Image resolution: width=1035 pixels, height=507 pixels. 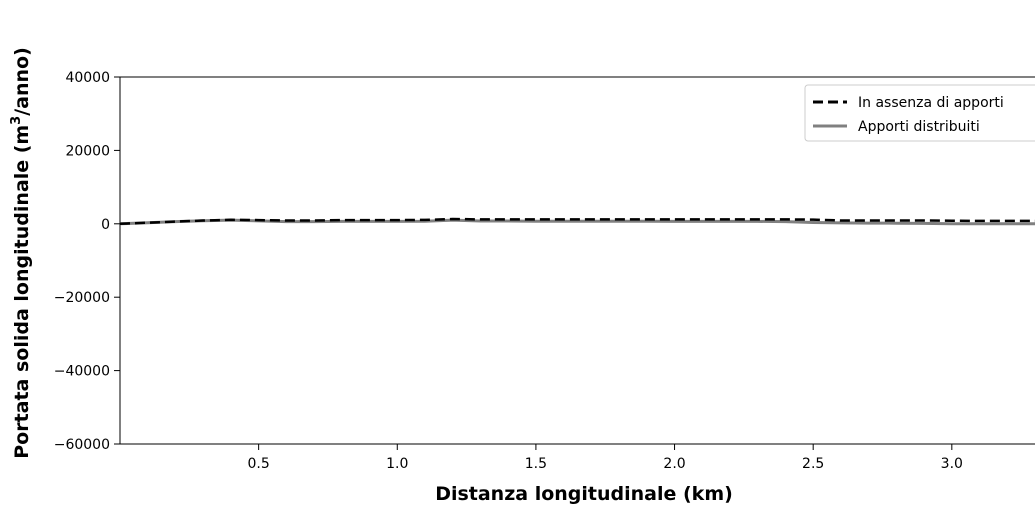 I want to click on legend-box, so click(x=919, y=113).